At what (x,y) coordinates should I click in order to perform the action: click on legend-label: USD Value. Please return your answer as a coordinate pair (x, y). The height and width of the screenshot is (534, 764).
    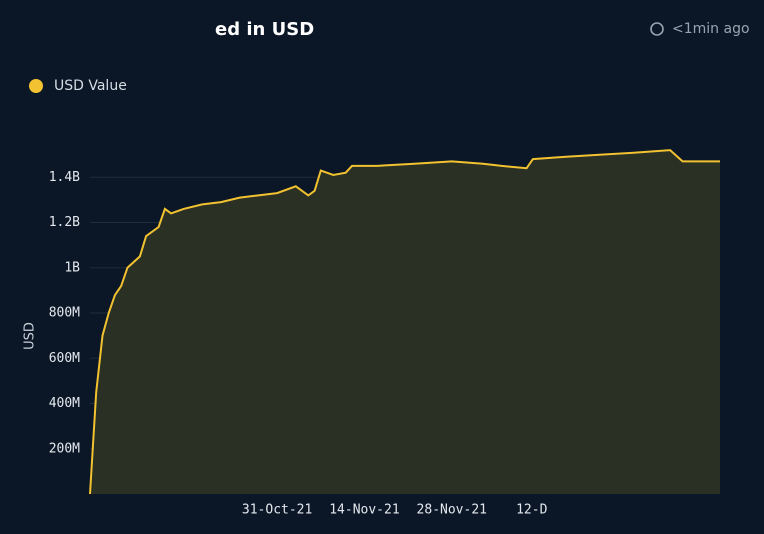
    Looking at the image, I should click on (90, 86).